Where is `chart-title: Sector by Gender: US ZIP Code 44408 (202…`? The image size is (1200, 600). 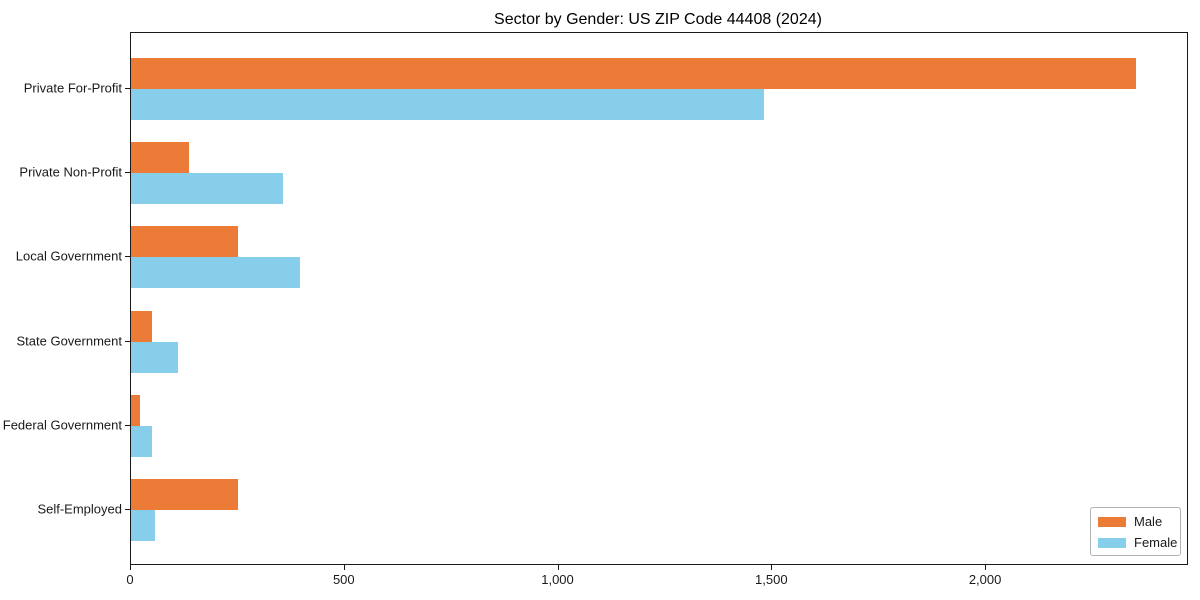
chart-title: Sector by Gender: US ZIP Code 44408 (202… is located at coordinates (658, 19).